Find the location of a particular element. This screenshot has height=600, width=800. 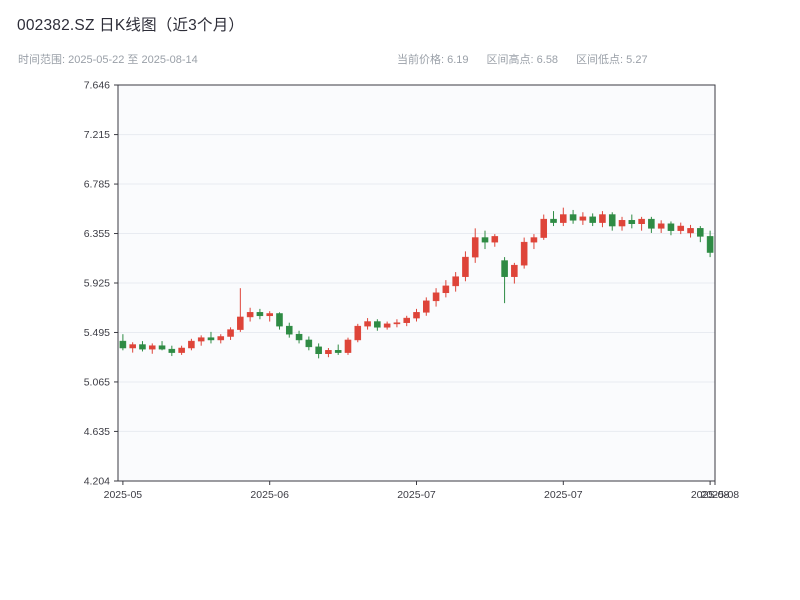

svg-text: 6.785 is located at coordinates (97, 185).